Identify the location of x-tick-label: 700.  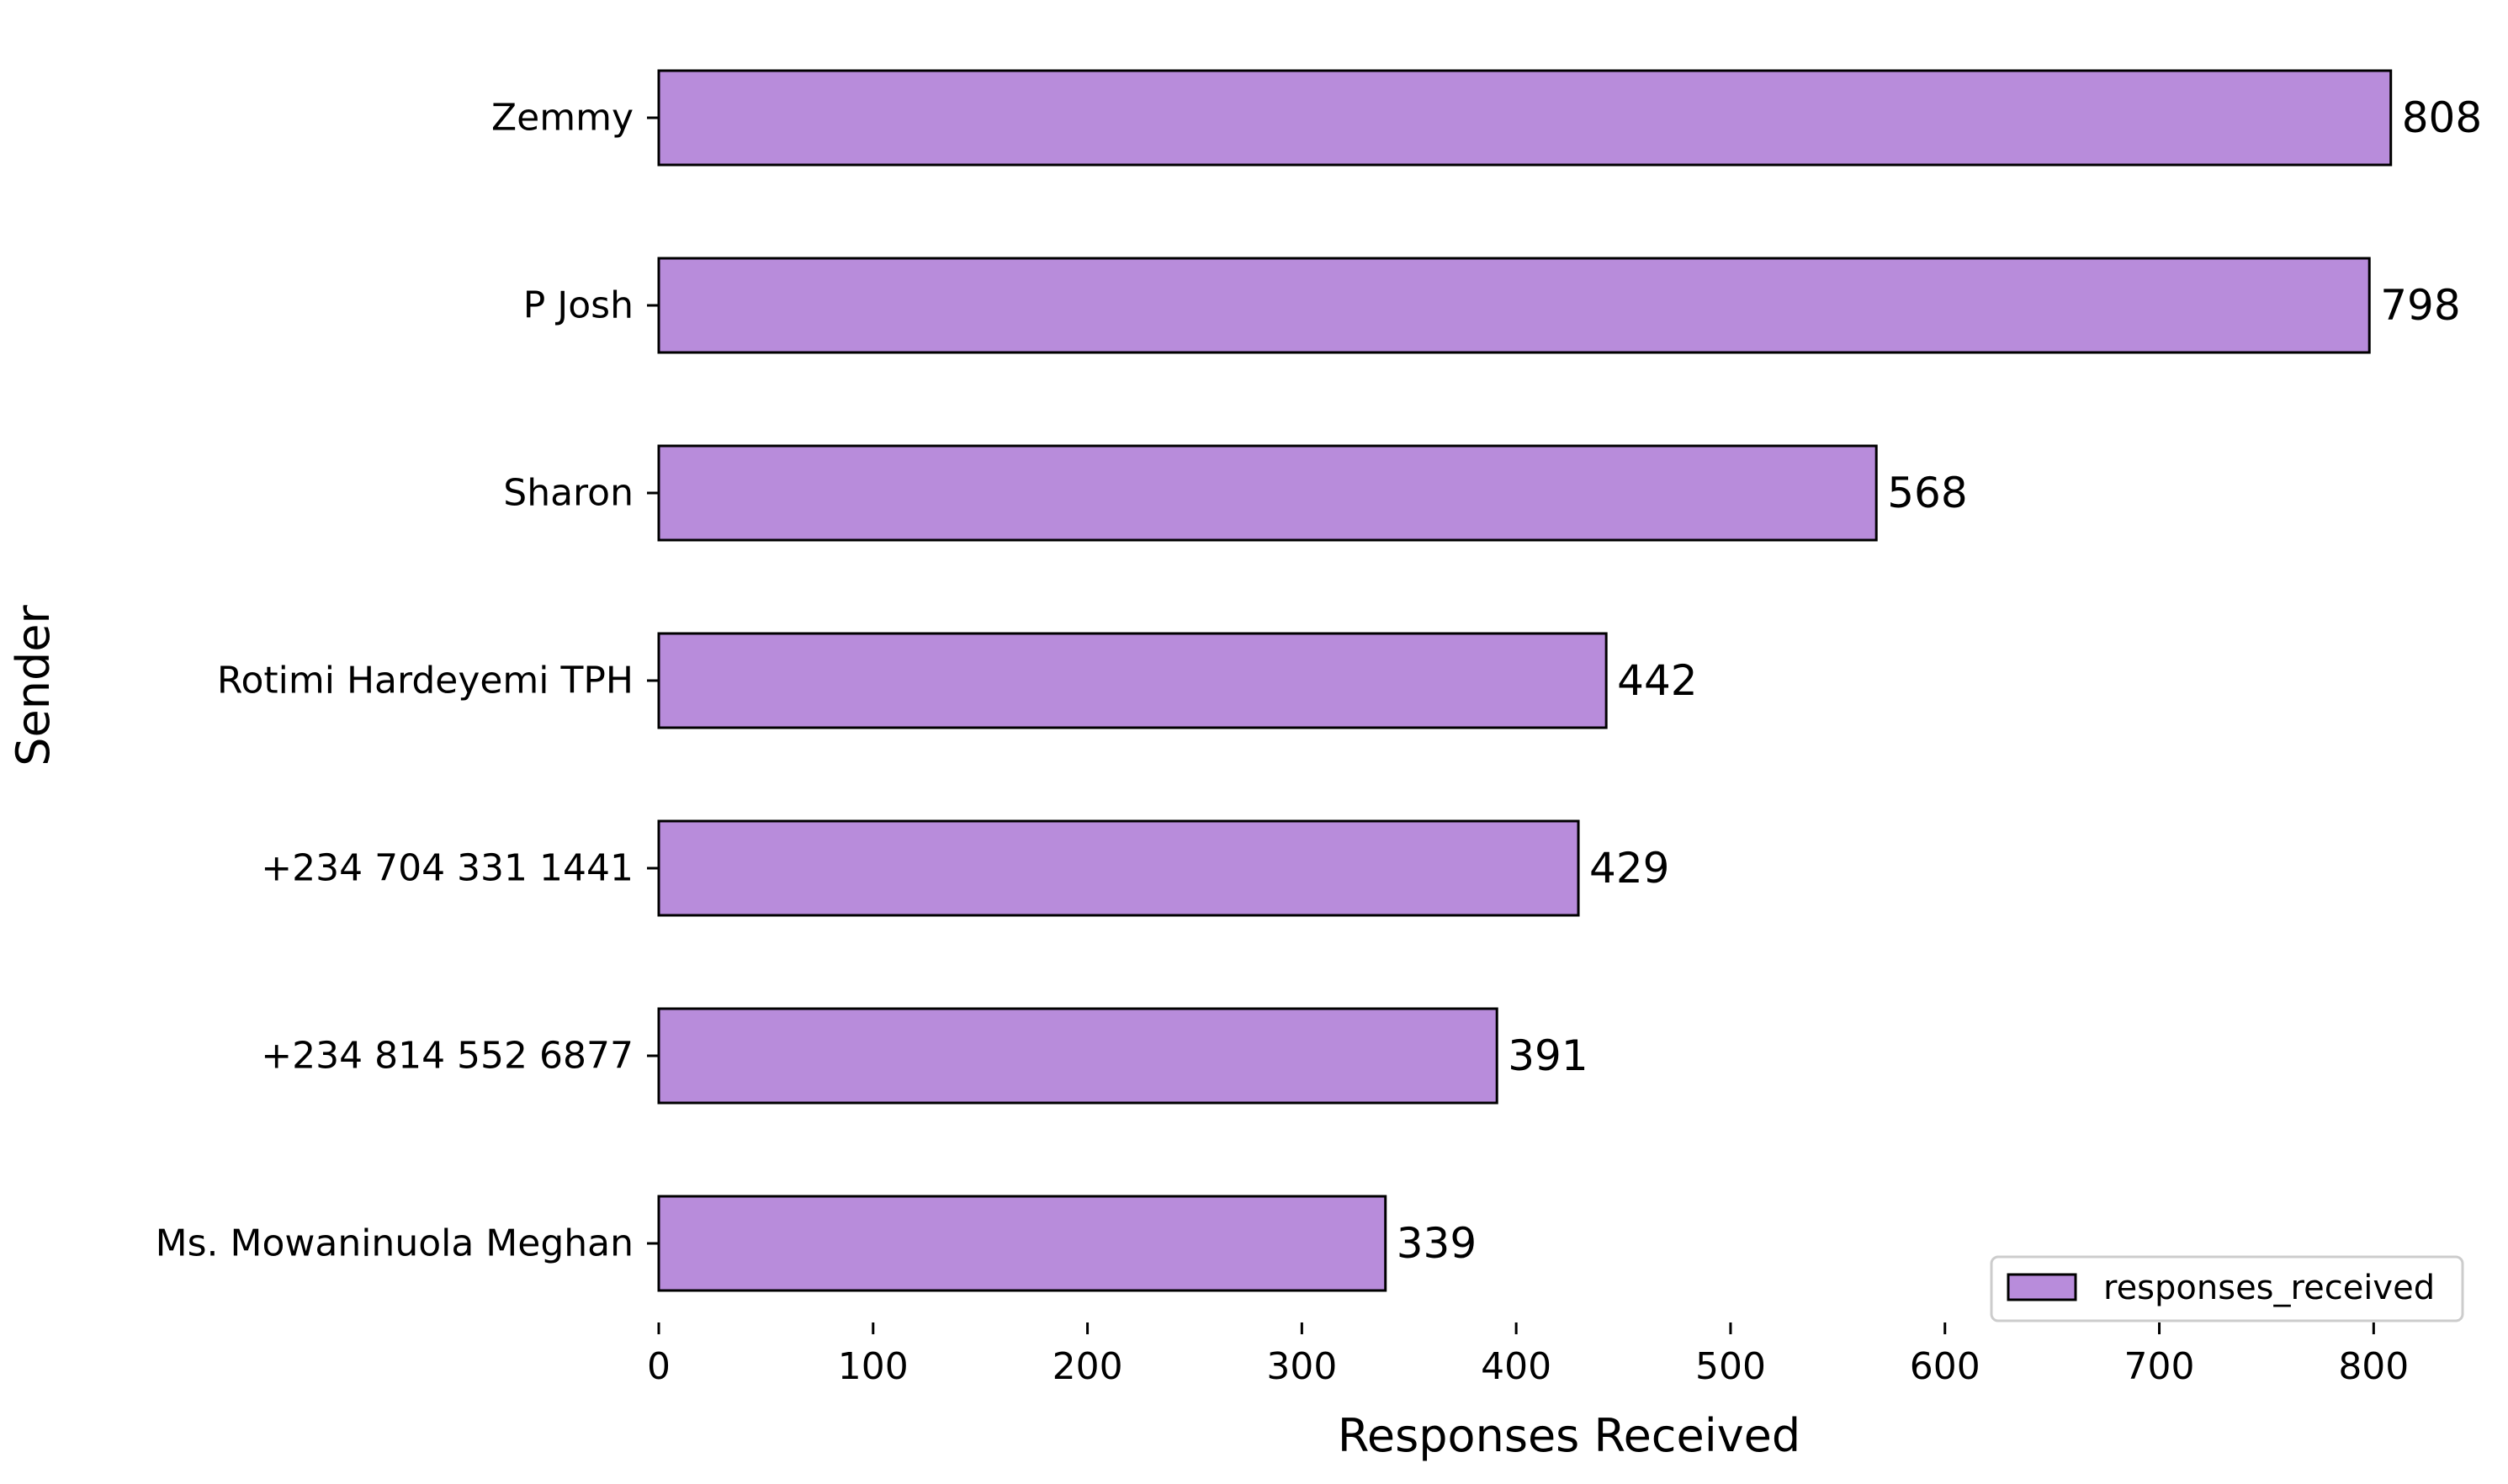
(2159, 1366).